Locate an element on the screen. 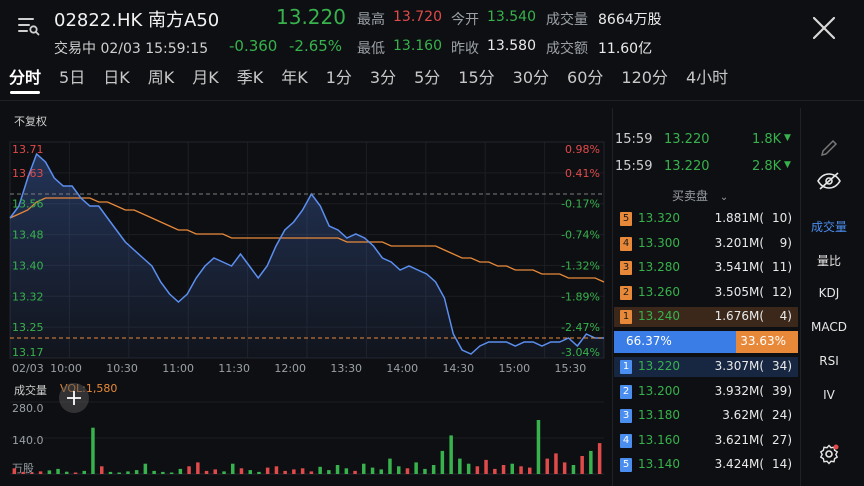 This screenshot has height=486, width=864. indicator-iv: IV is located at coordinates (829, 395).